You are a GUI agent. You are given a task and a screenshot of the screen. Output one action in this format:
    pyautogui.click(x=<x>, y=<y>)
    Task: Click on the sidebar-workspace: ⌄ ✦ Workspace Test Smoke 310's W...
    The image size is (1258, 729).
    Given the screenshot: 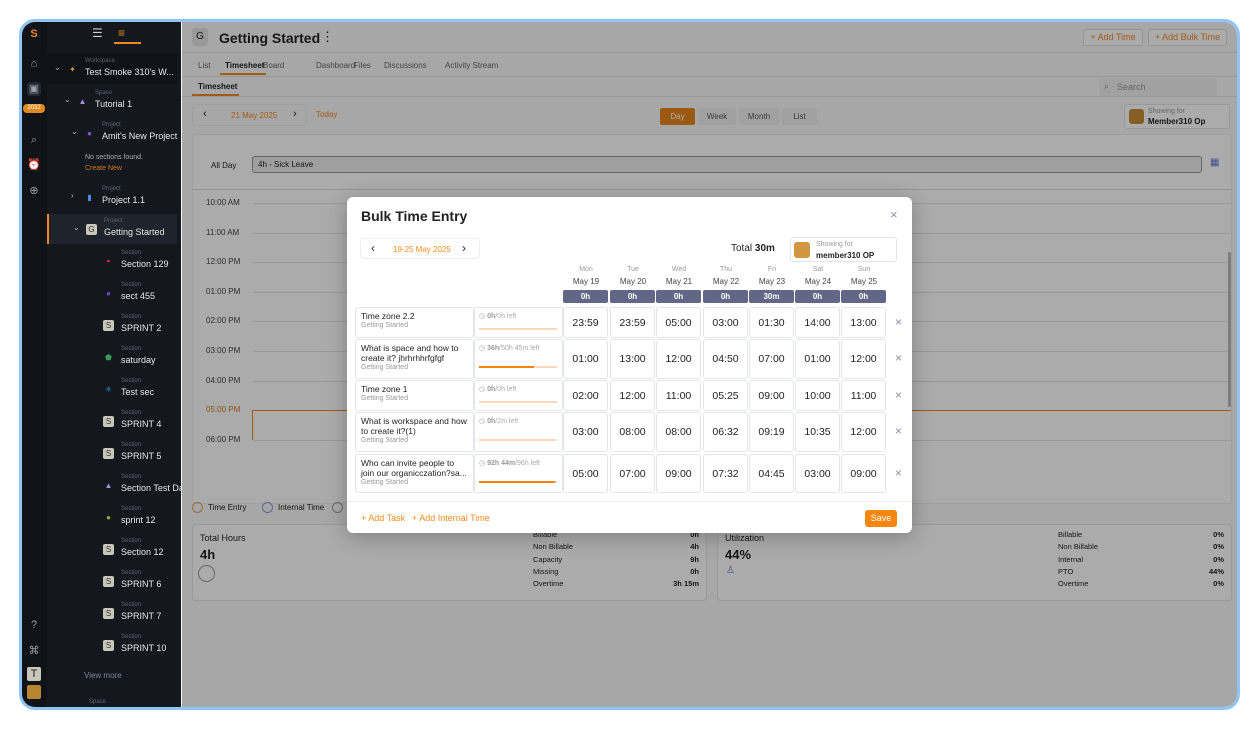 What is the action you would take?
    pyautogui.click(x=112, y=69)
    